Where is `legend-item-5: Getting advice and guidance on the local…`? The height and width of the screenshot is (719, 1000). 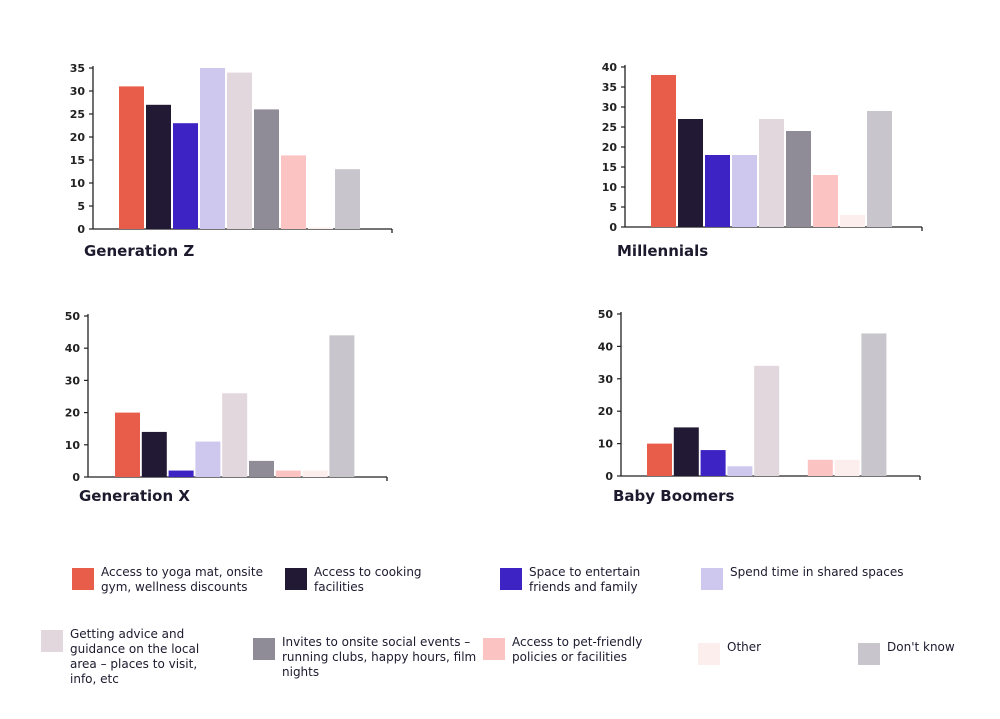 legend-item-5: Getting advice and guidance on the local… is located at coordinates (126, 657).